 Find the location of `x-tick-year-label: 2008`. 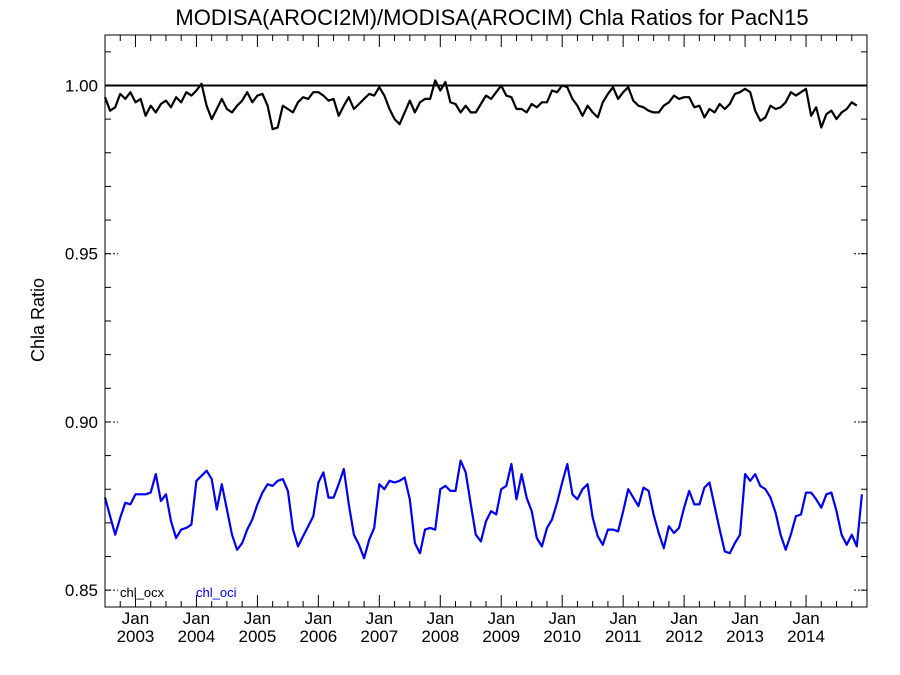

x-tick-year-label: 2008 is located at coordinates (440, 636).